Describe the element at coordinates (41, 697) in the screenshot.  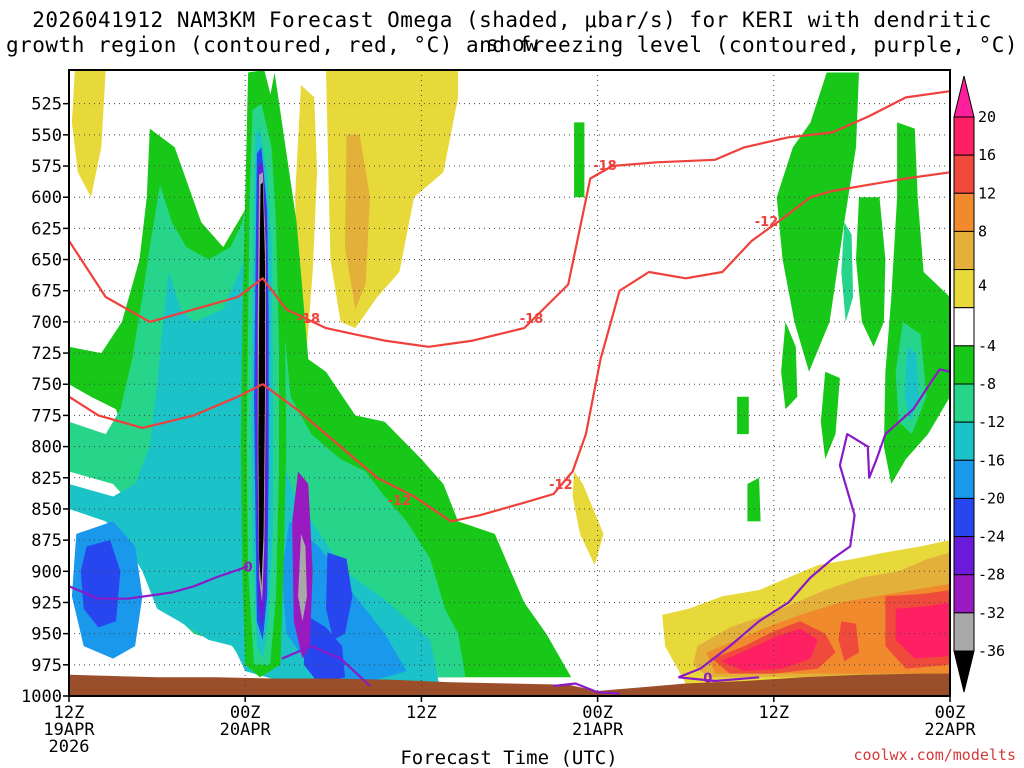
I see `y-tick-label-1000: 1000` at that location.